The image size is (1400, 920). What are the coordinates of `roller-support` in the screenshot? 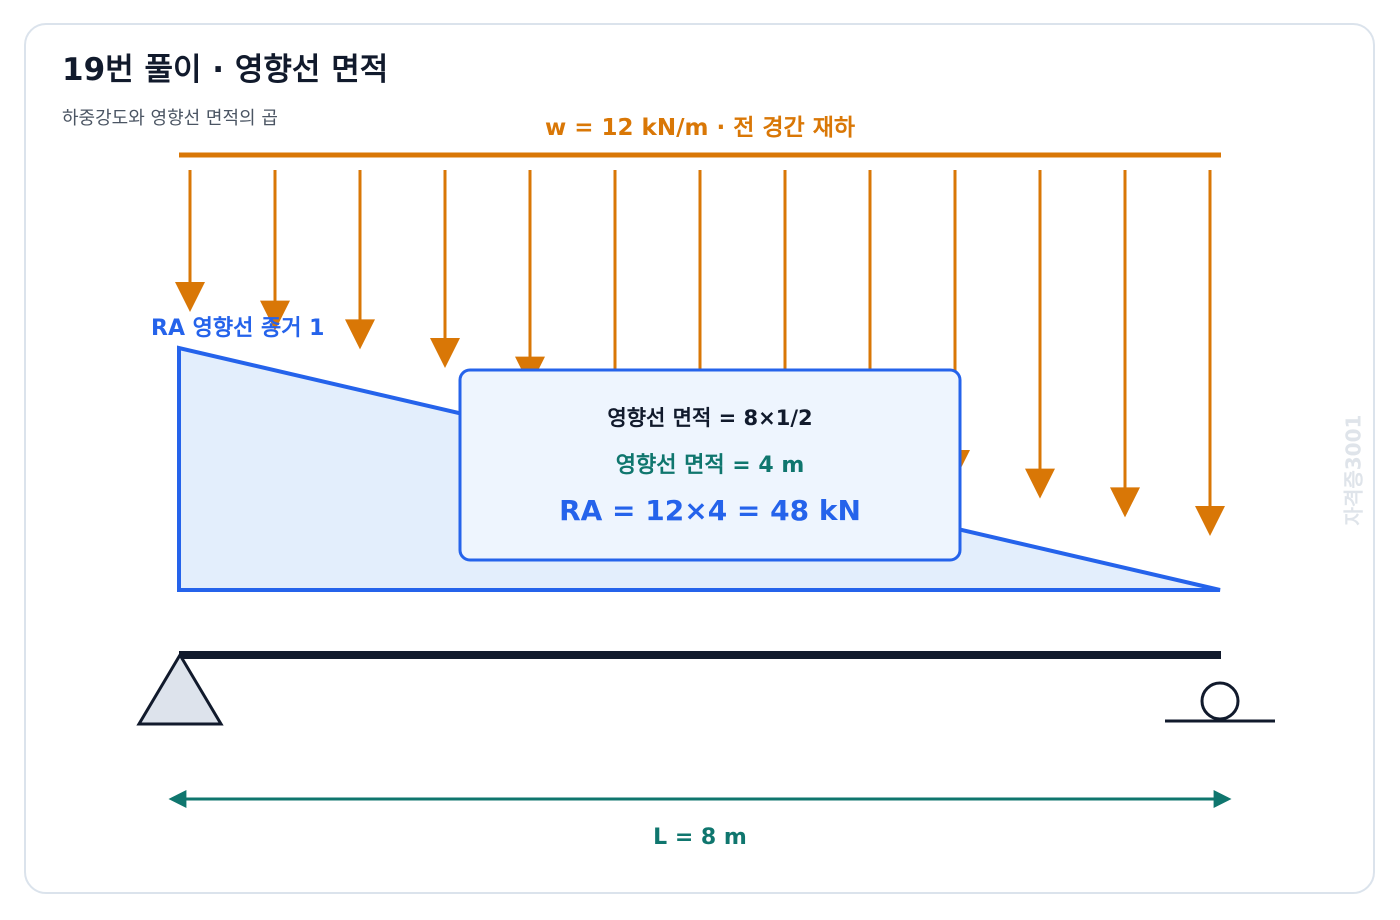 It's located at (1220, 701).